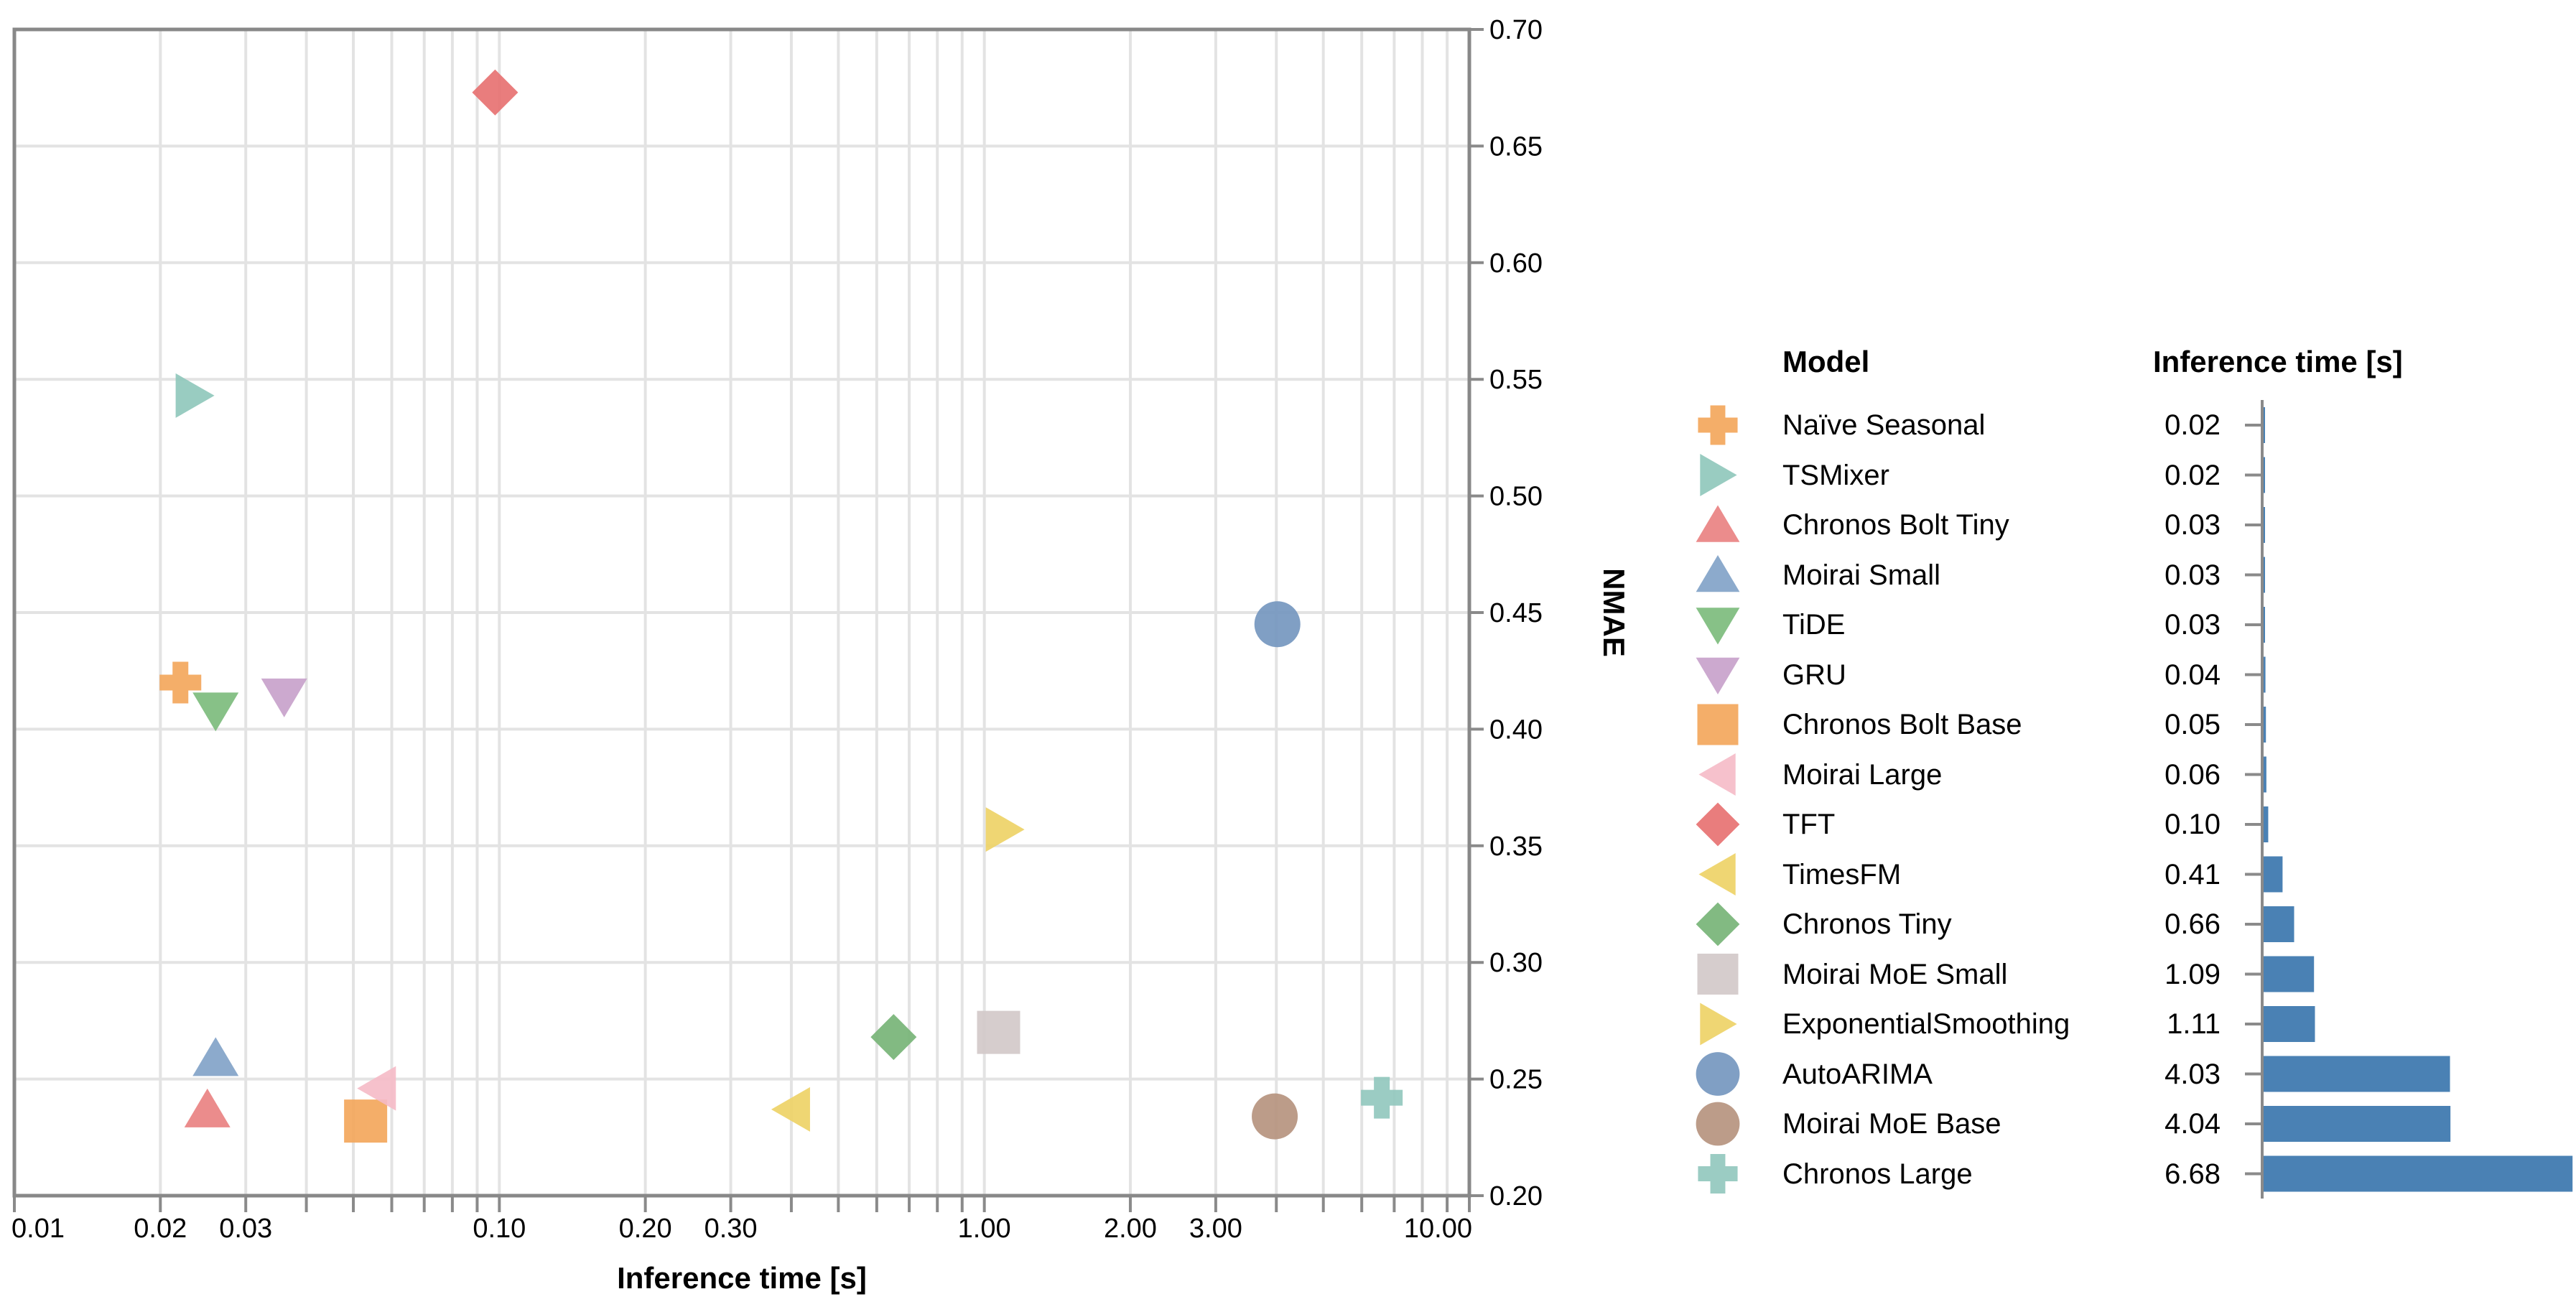  What do you see at coordinates (1877, 1174) in the screenshot?
I see `legend-model-label: Chronos Large` at bounding box center [1877, 1174].